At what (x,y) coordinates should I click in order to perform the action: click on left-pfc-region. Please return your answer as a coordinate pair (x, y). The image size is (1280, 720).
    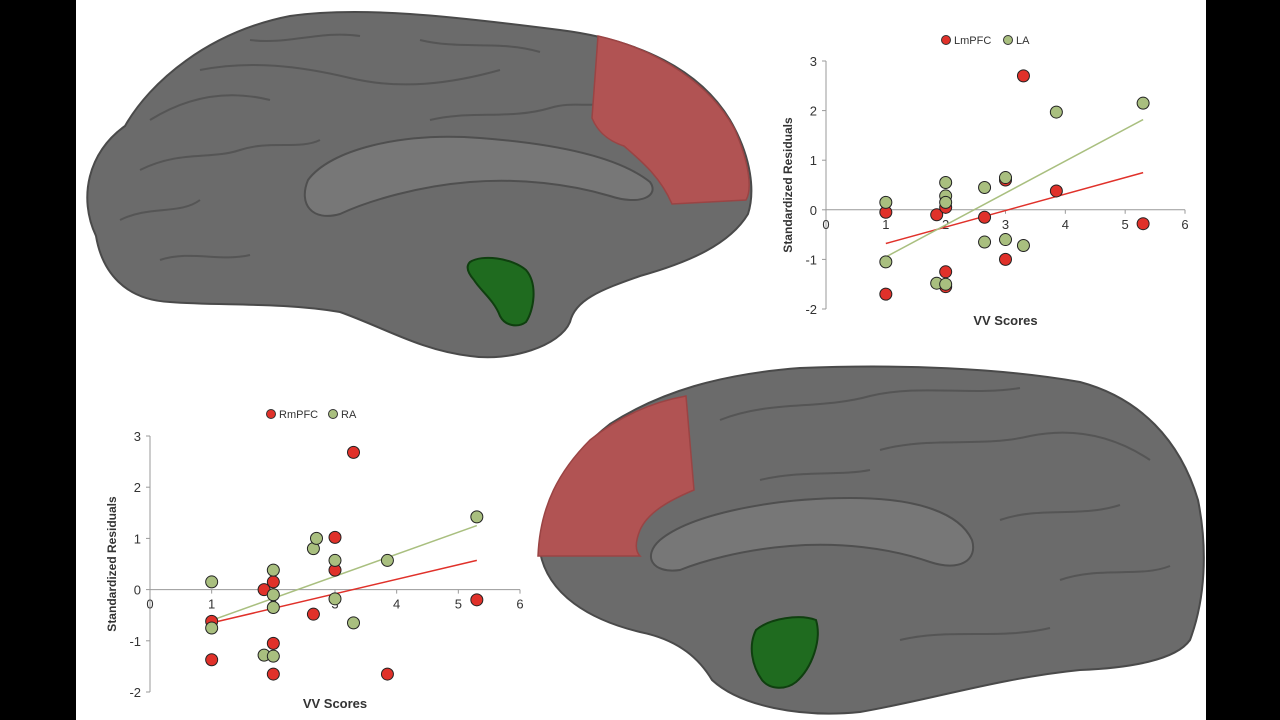
    Looking at the image, I should click on (670, 120).